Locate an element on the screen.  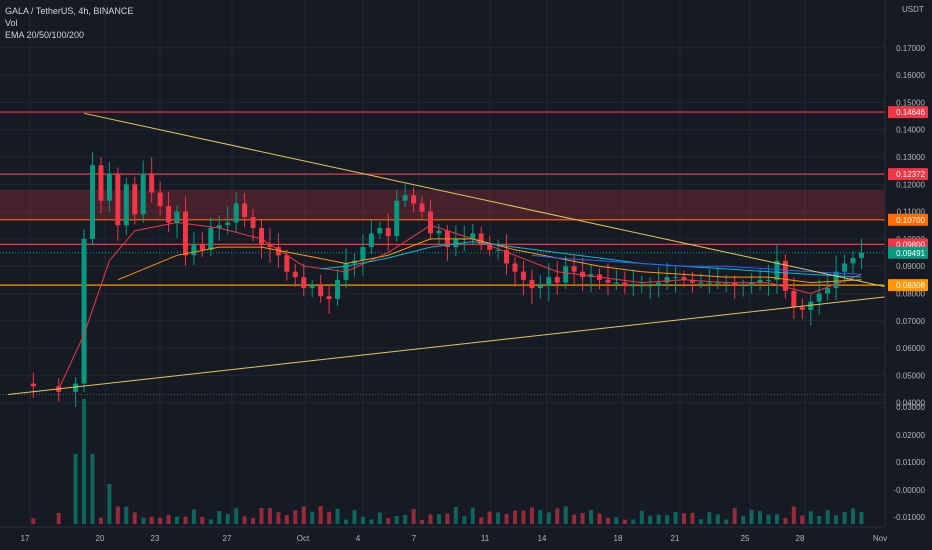
time-axis-label: 14 is located at coordinates (542, 538).